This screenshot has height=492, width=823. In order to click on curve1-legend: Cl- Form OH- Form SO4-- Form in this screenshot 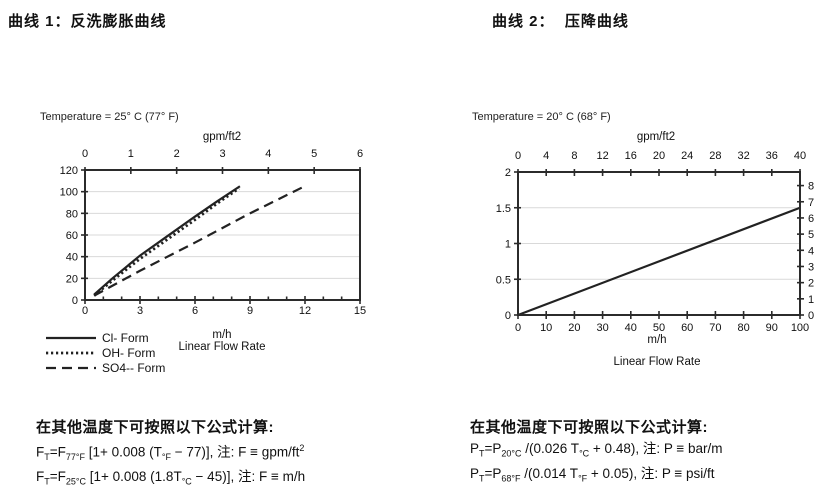, I will do `click(104, 352)`.